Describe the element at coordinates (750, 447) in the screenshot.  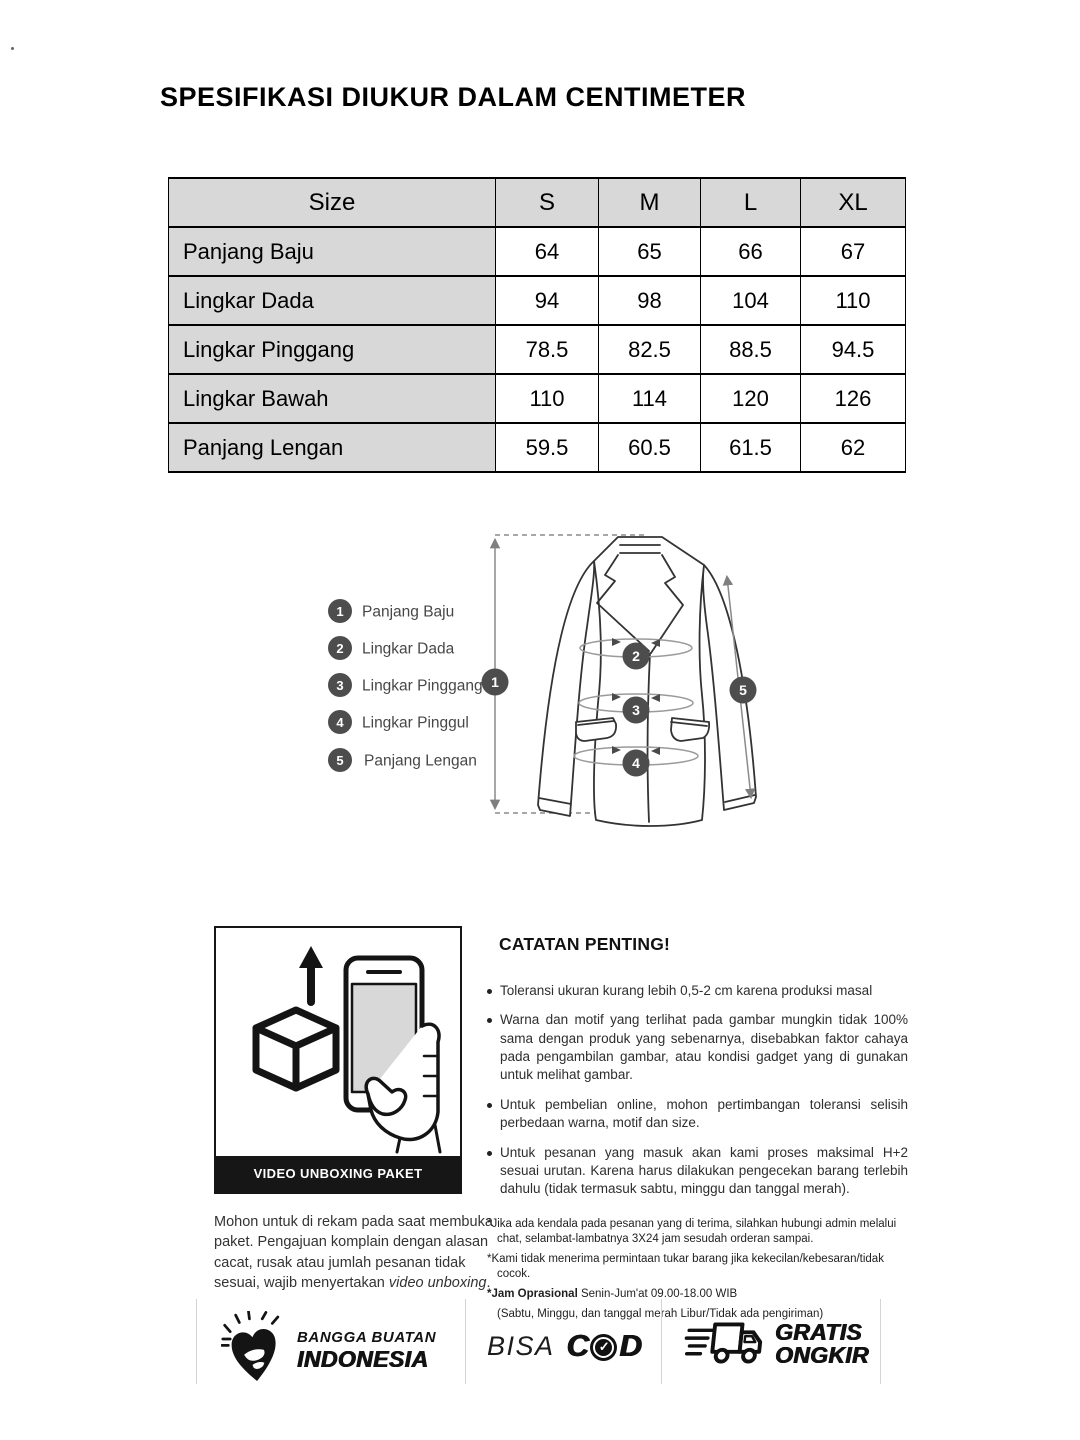
I see `size-value-cell: 61.5` at that location.